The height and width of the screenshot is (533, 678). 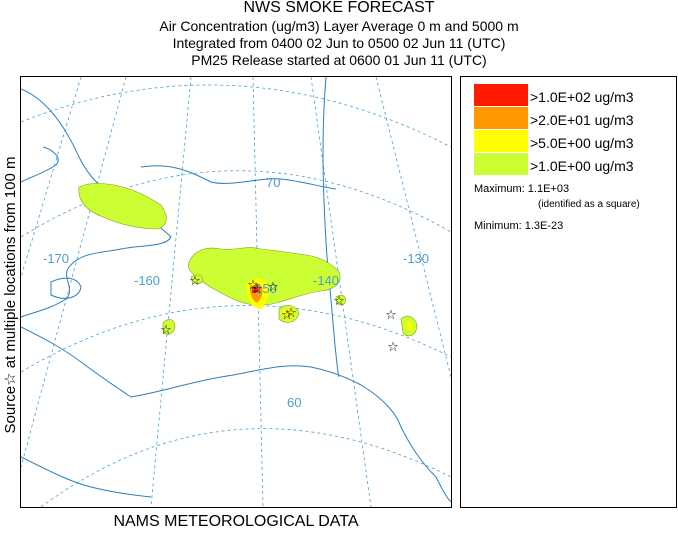 I want to click on plume-central, so click(x=264, y=276).